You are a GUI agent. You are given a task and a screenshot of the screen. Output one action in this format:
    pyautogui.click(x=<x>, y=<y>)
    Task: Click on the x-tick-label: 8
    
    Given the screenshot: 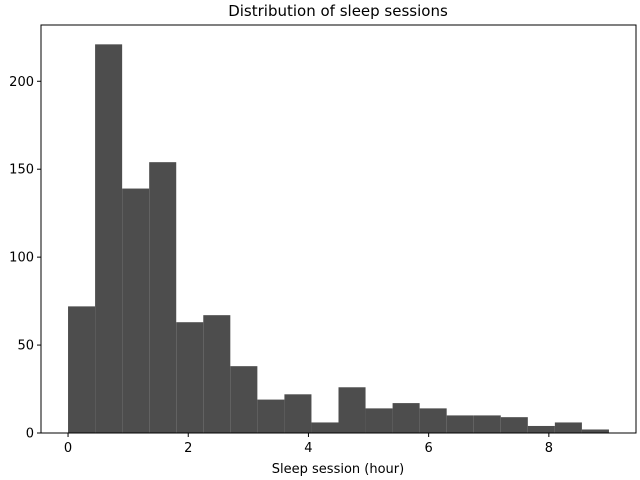 What is the action you would take?
    pyautogui.click(x=549, y=448)
    